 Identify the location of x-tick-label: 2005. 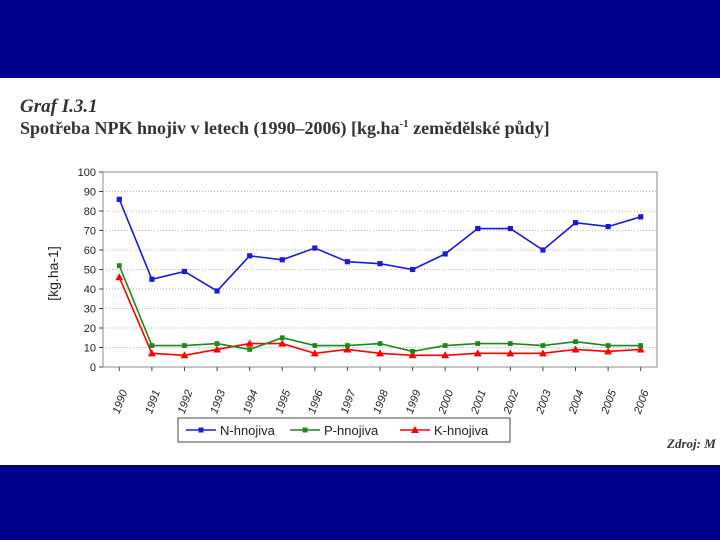
(609, 402).